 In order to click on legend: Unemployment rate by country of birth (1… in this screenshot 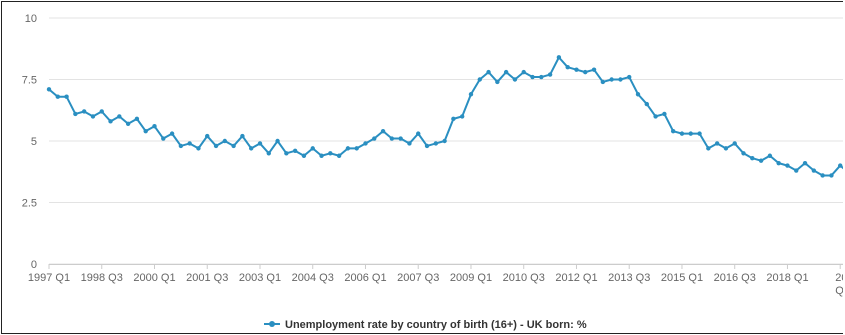, I will do `click(425, 325)`.